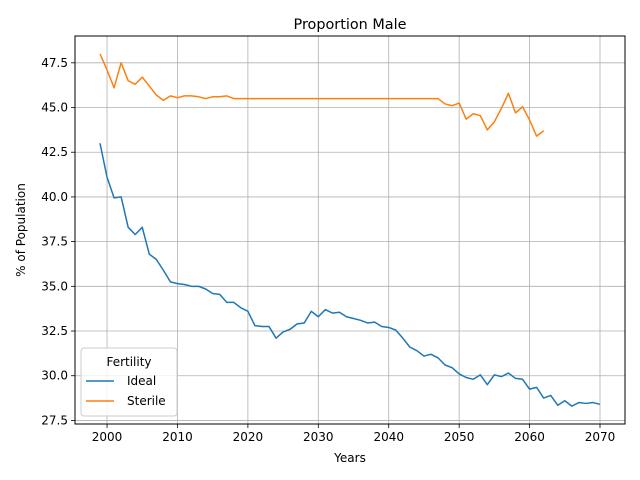  Describe the element at coordinates (54, 152) in the screenshot. I see `y-tick-label: 42.5` at that location.